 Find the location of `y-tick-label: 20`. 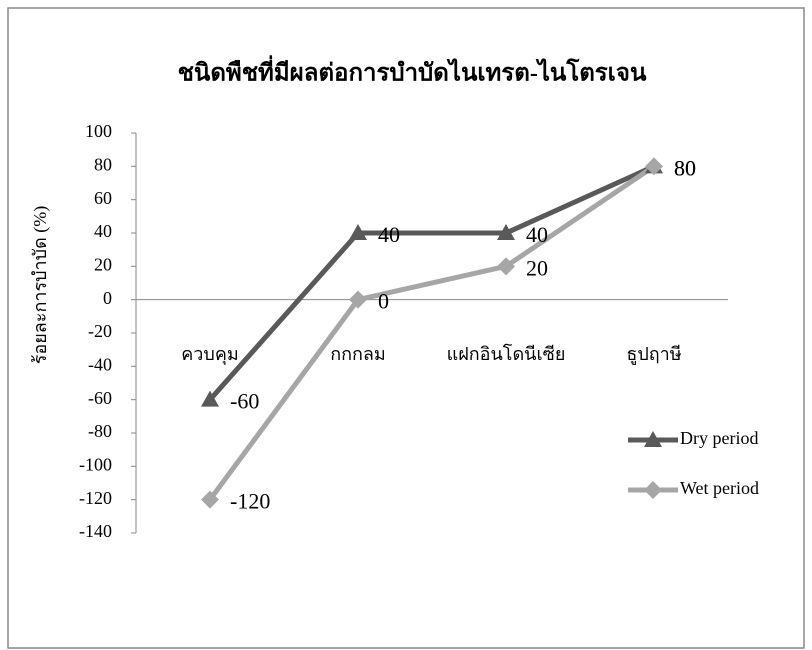

y-tick-label: 20 is located at coordinates (103, 264).